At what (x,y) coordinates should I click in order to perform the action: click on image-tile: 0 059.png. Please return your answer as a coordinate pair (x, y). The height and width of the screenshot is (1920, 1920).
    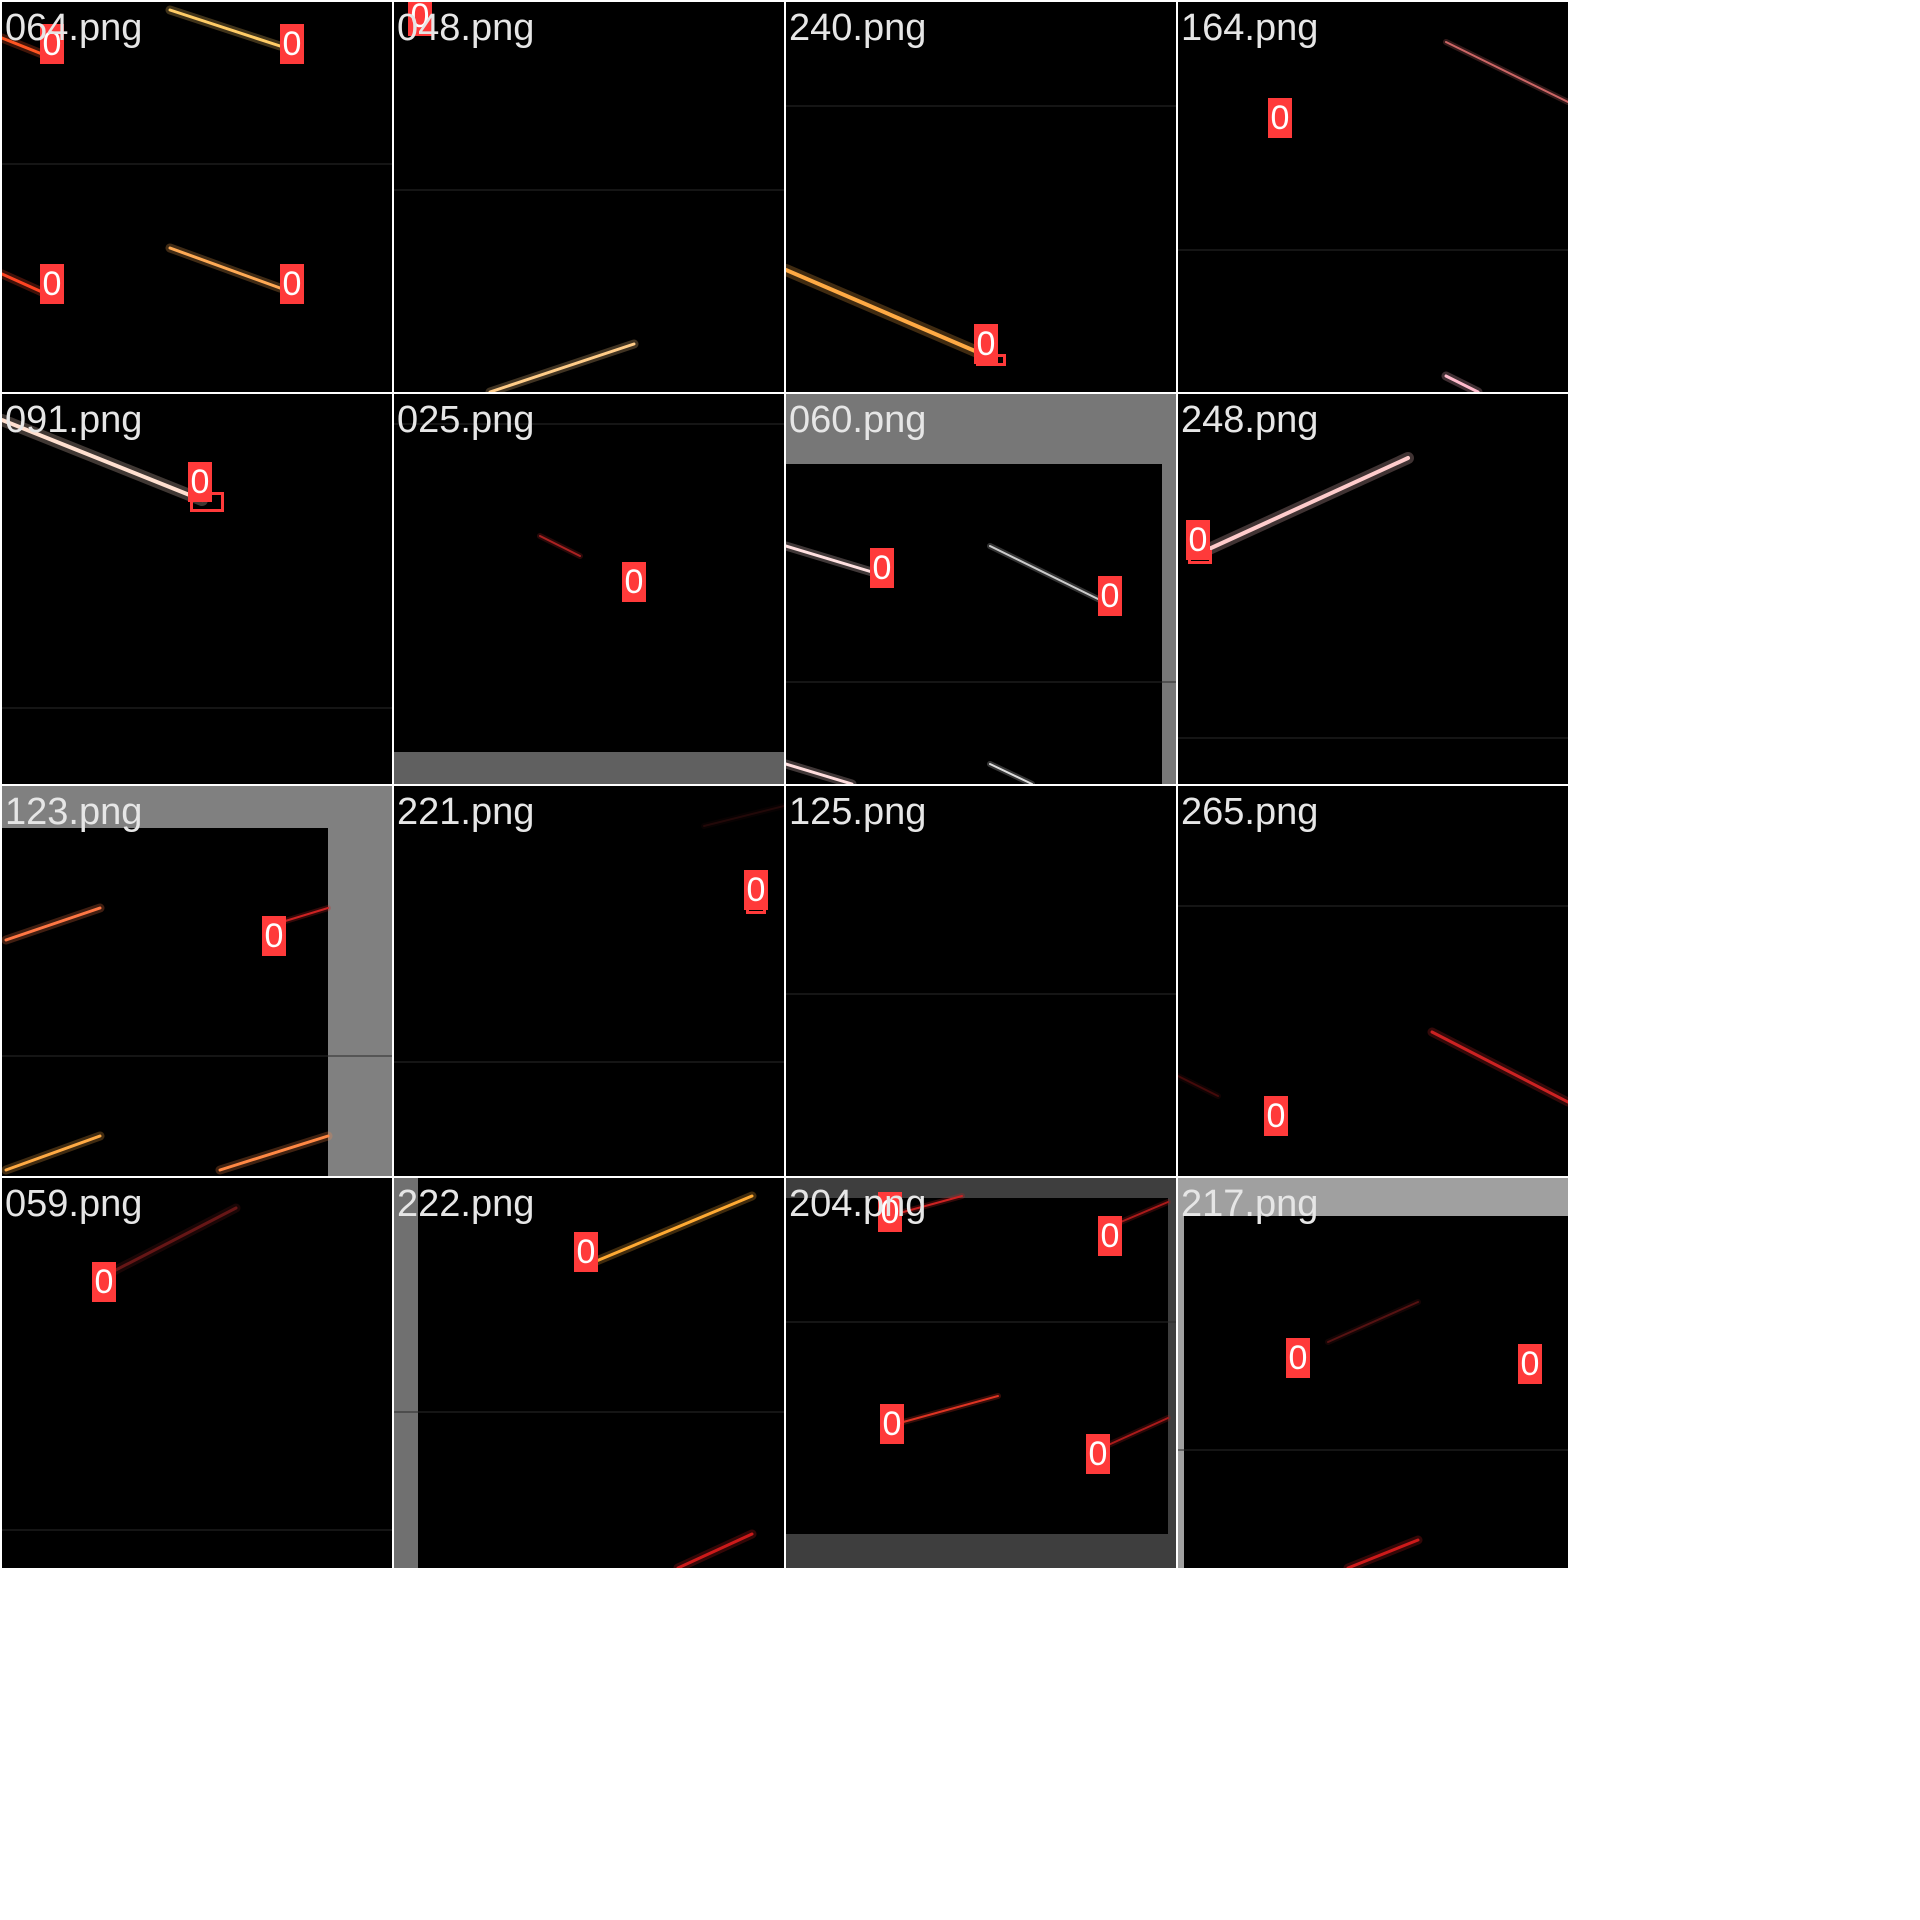
    Looking at the image, I should click on (197, 1373).